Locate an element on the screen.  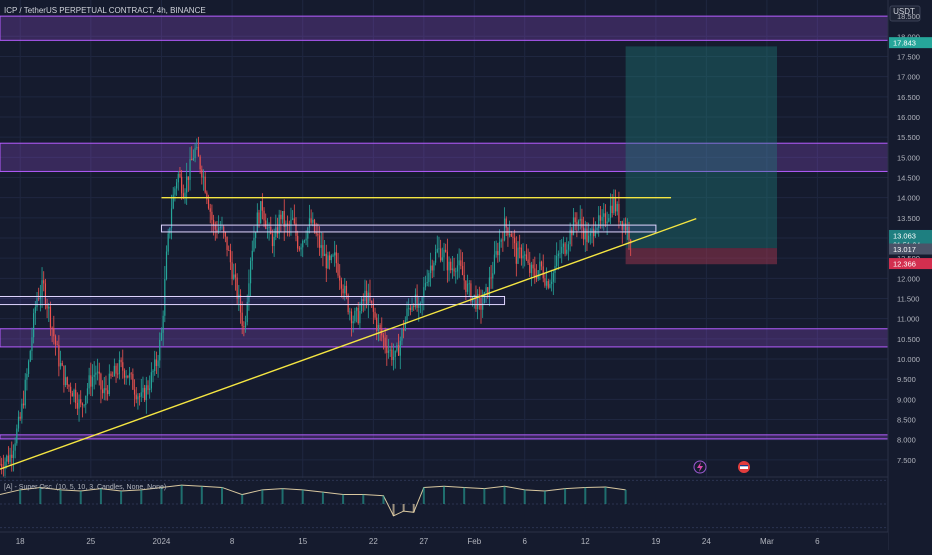
time-tick-label: 12 is located at coordinates (585, 541).